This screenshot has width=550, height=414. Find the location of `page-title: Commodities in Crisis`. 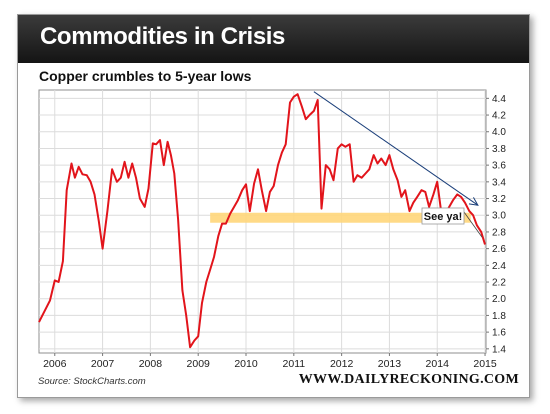

page-title: Commodities in Crisis is located at coordinates (162, 36).